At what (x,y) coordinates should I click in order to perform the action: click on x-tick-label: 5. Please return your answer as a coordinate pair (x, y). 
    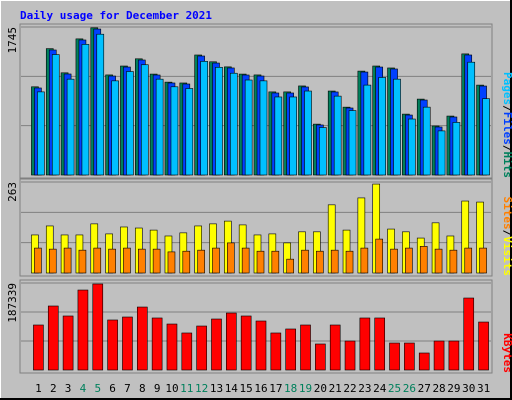
    Looking at the image, I should click on (97, 388).